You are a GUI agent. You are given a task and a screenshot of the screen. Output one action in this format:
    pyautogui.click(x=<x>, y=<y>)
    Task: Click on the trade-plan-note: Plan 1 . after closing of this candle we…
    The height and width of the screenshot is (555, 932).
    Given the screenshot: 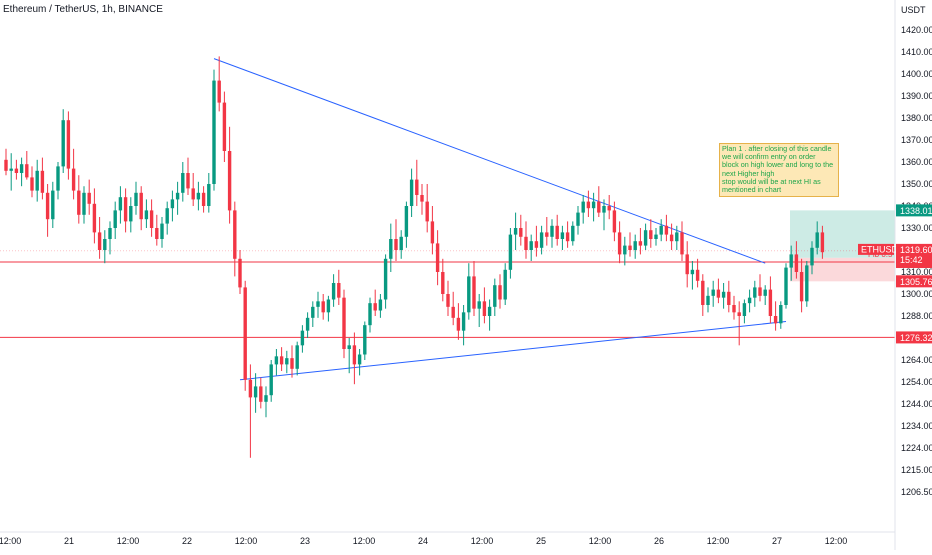 What is the action you would take?
    pyautogui.click(x=779, y=170)
    